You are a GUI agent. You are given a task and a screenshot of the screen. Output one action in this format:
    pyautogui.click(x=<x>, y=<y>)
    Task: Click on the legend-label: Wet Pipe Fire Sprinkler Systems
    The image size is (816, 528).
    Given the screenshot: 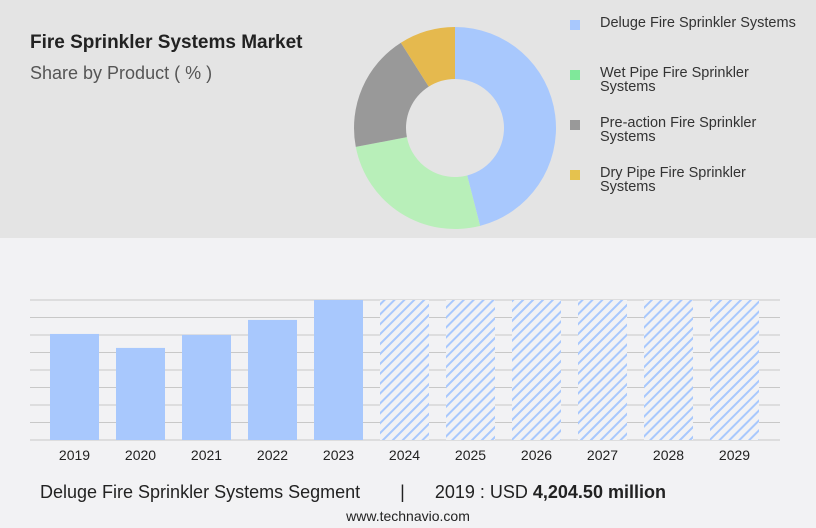 What is the action you would take?
    pyautogui.click(x=674, y=80)
    